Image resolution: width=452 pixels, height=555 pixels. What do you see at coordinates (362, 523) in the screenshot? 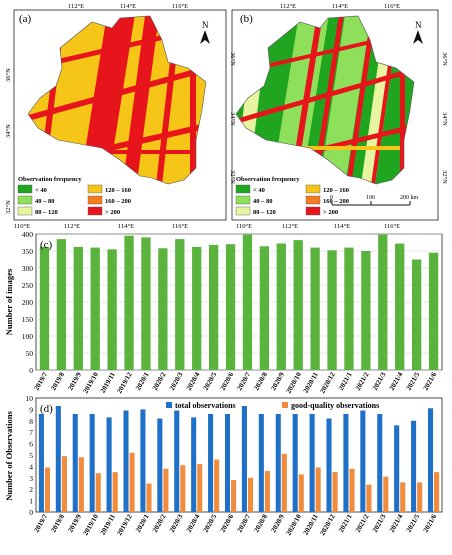
I see `x-tick-d-19: 2021/2` at bounding box center [362, 523].